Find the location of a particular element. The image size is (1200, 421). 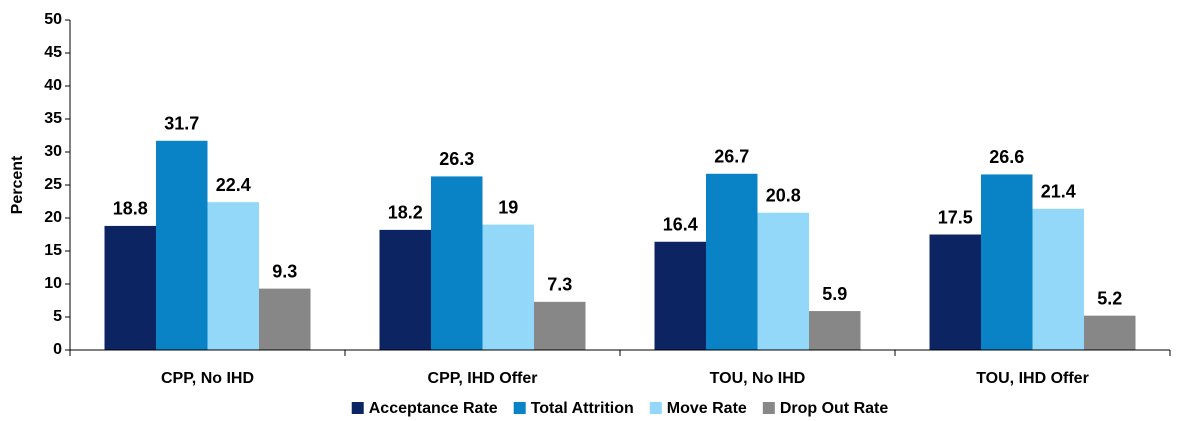

y-axis-label: Percent is located at coordinates (17, 184).